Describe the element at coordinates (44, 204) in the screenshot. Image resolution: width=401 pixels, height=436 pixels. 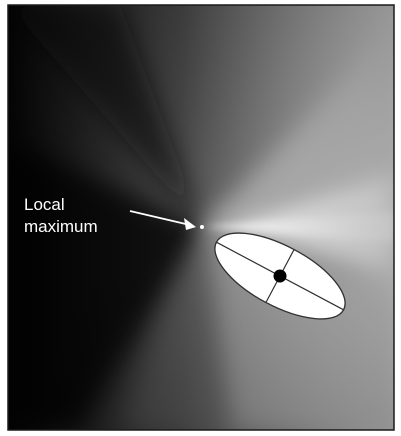
I see `annotation-label-line1: Local` at that location.